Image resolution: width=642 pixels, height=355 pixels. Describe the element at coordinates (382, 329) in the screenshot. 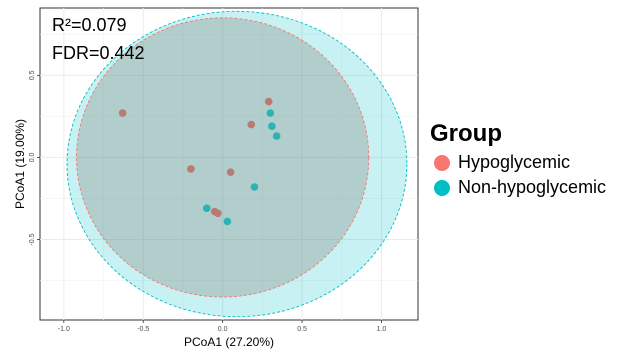

I see `x-tick-label: 1.0` at that location.